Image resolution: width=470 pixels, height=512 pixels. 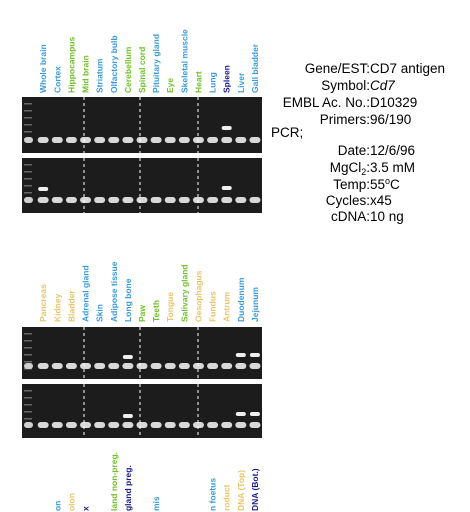 I want to click on lane-label: Cortex, so click(x=57, y=79).